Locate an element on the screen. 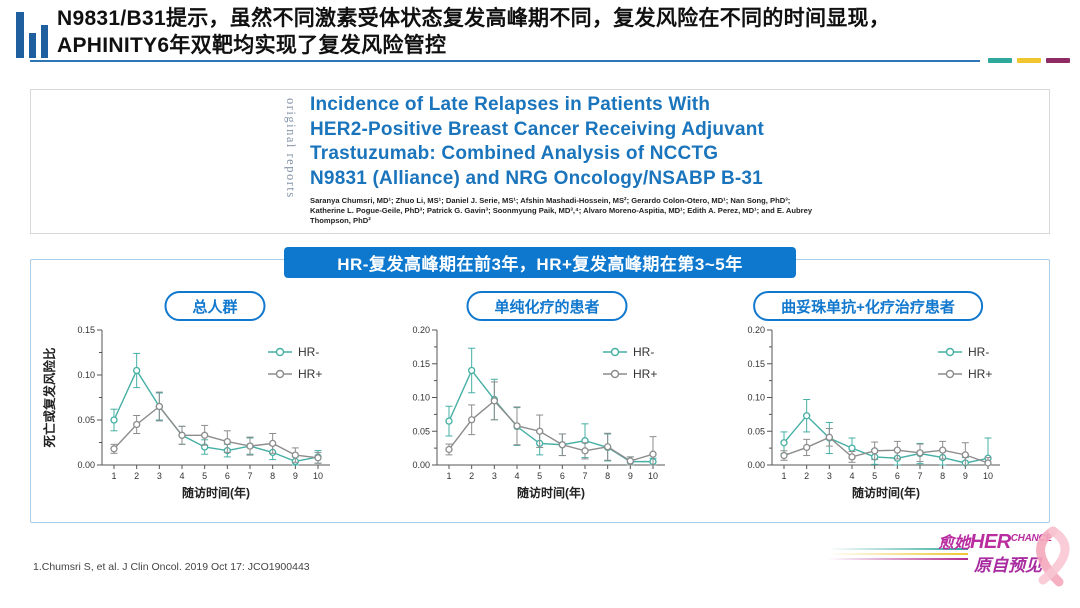  header-divider is located at coordinates (505, 61).